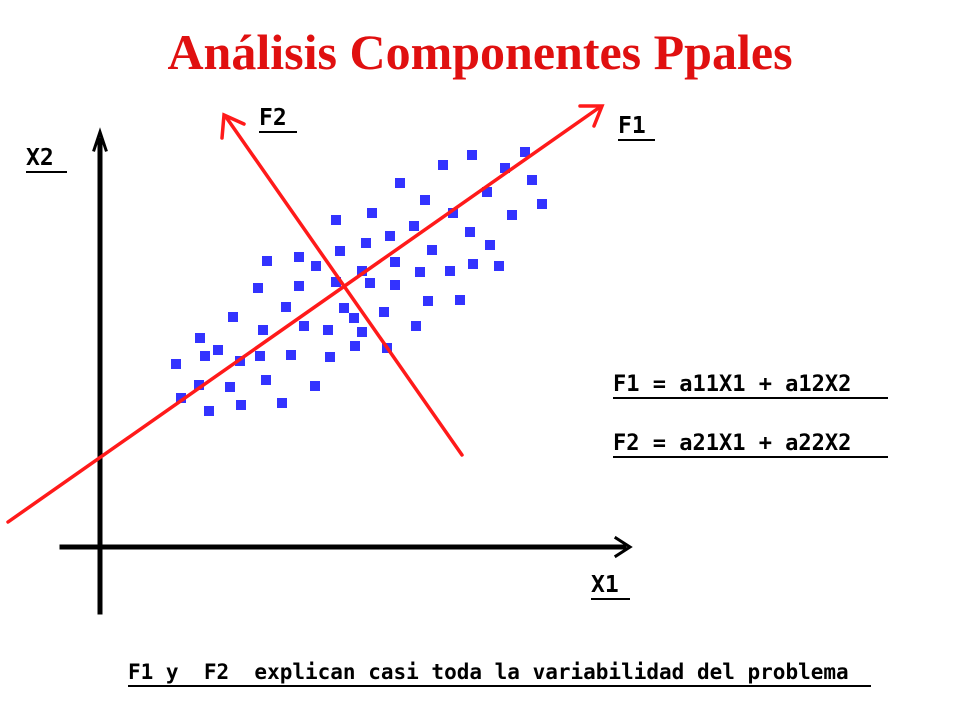 The image size is (960, 720). Describe the element at coordinates (623, 547) in the screenshot. I see `x-axis-arrowhead` at that location.